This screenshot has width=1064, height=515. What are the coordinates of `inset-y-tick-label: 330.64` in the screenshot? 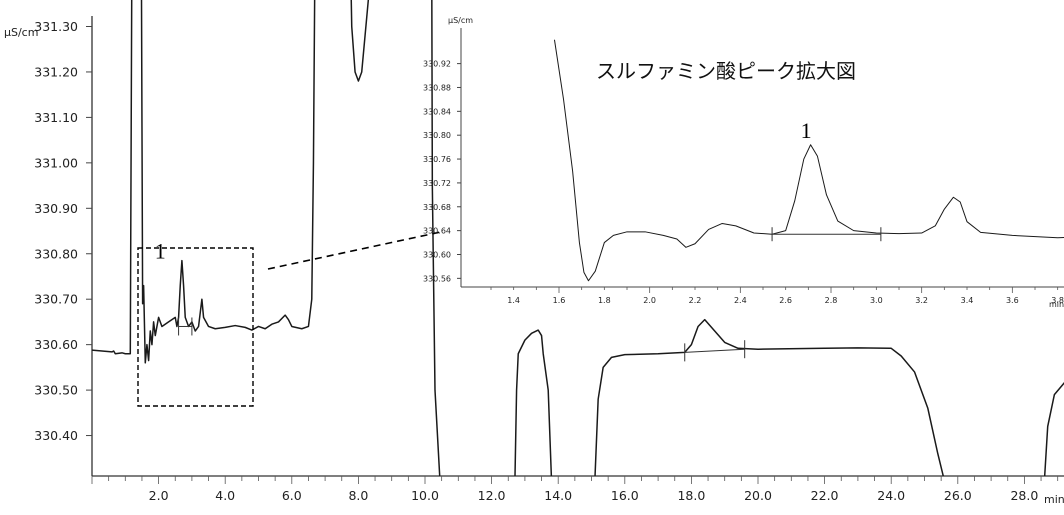 It's located at (437, 231).